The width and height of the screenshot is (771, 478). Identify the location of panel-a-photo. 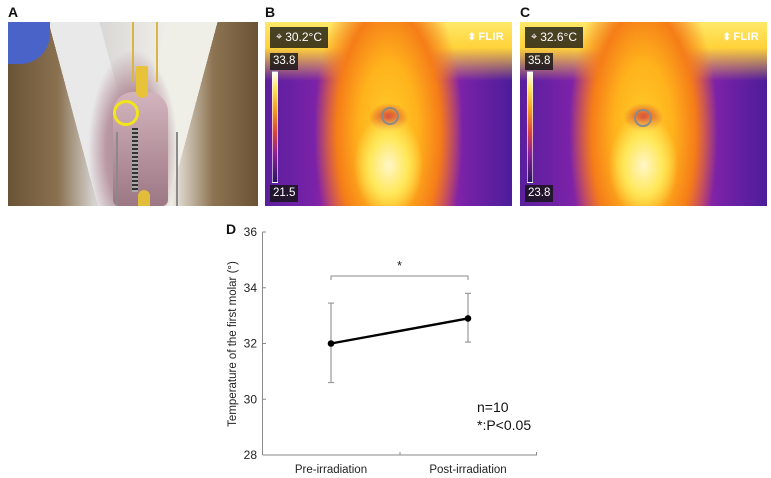
(133, 114).